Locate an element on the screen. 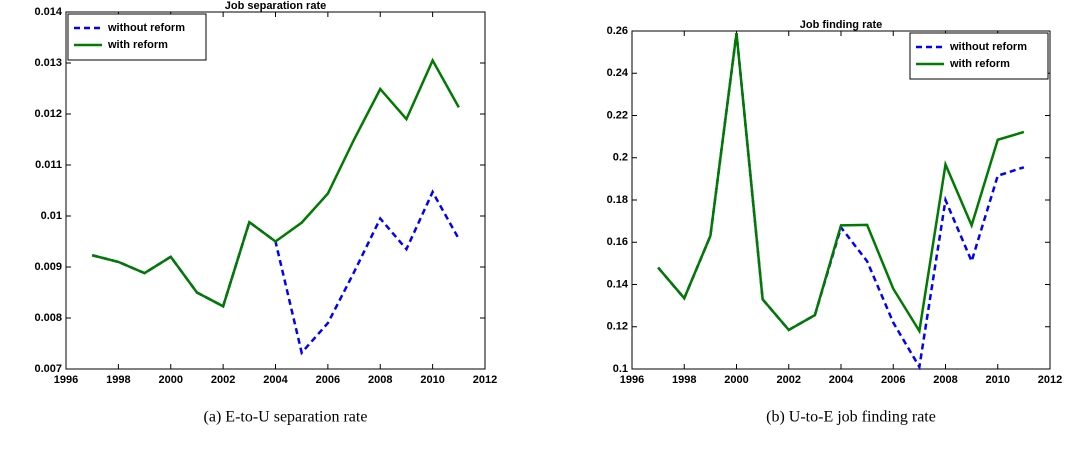 The width and height of the screenshot is (1083, 463). y-tick-label: 0.18 is located at coordinates (617, 200).